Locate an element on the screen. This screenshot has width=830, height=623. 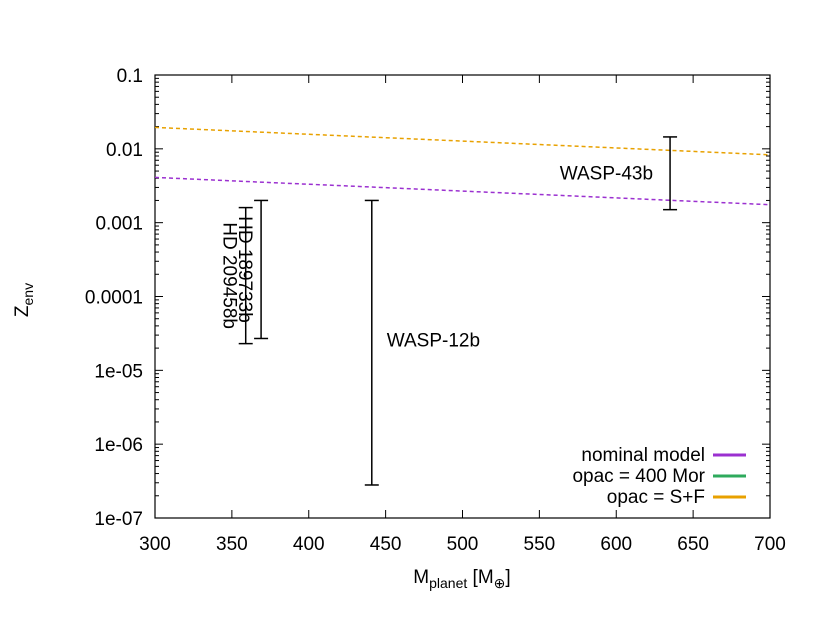
annotation-label: WASP-43b is located at coordinates (606, 173).